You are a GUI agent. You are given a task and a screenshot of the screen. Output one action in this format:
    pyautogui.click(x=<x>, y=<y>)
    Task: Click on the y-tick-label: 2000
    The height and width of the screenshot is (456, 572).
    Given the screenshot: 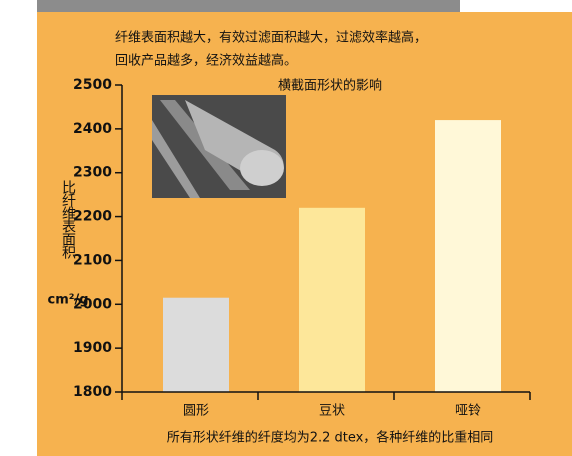 What is the action you would take?
    pyautogui.click(x=92, y=304)
    